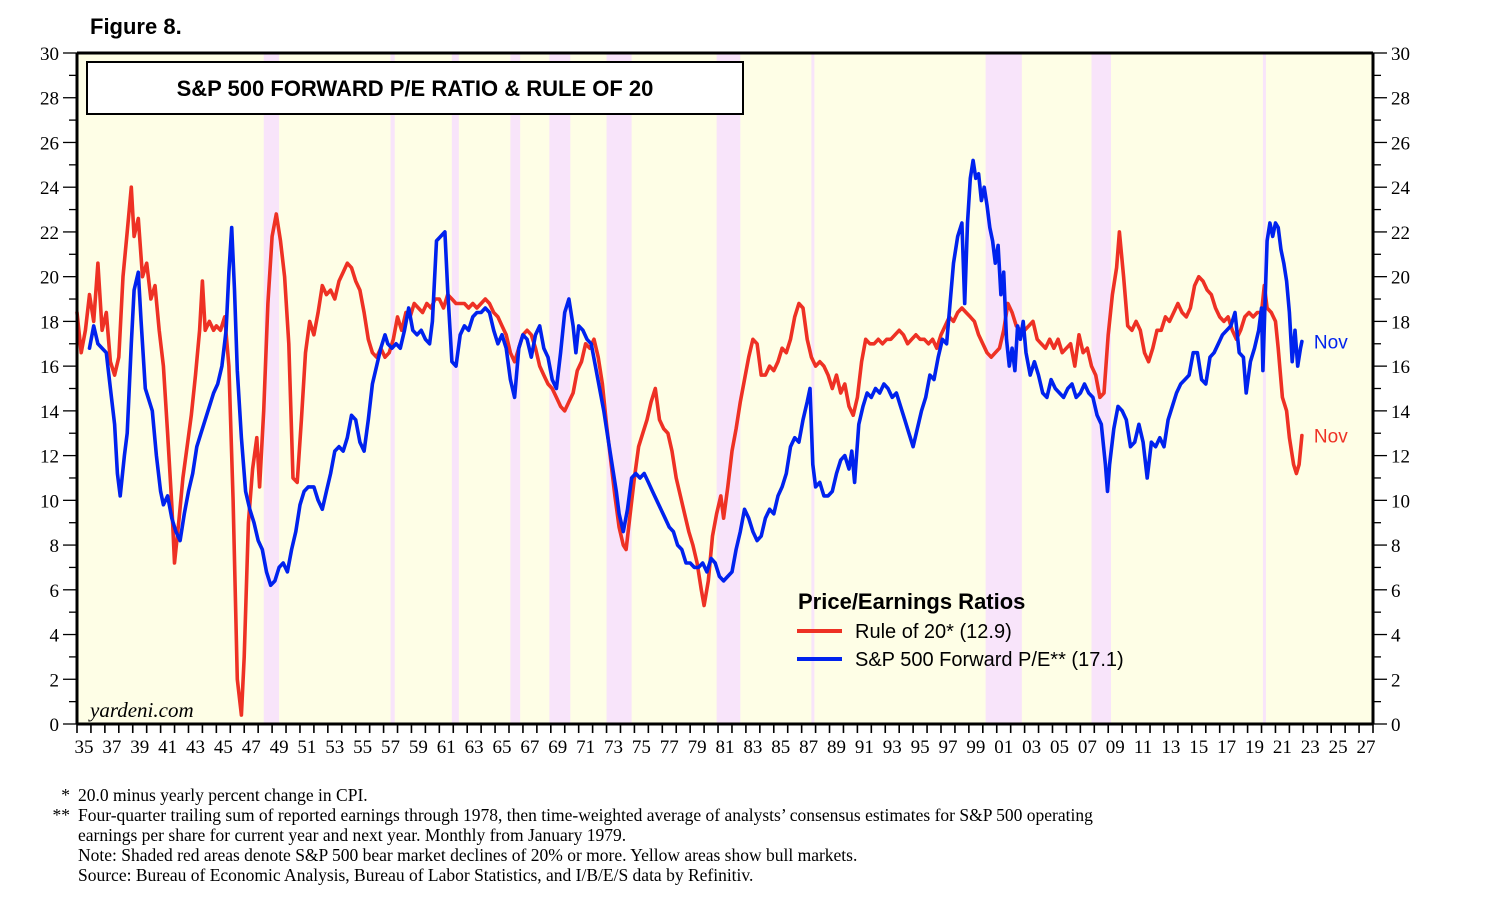  Describe the element at coordinates (780, 747) in the screenshot. I see `x-tick-label: 85` at that location.